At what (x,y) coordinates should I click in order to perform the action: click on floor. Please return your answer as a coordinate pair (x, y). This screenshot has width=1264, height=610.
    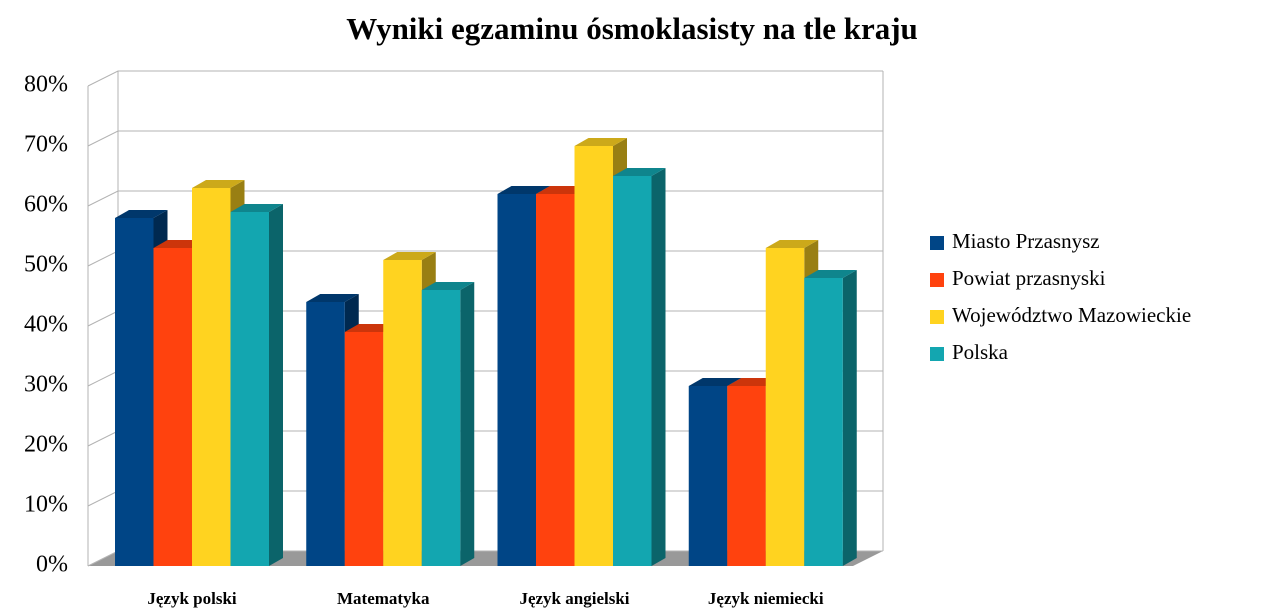
    Looking at the image, I should click on (485, 558).